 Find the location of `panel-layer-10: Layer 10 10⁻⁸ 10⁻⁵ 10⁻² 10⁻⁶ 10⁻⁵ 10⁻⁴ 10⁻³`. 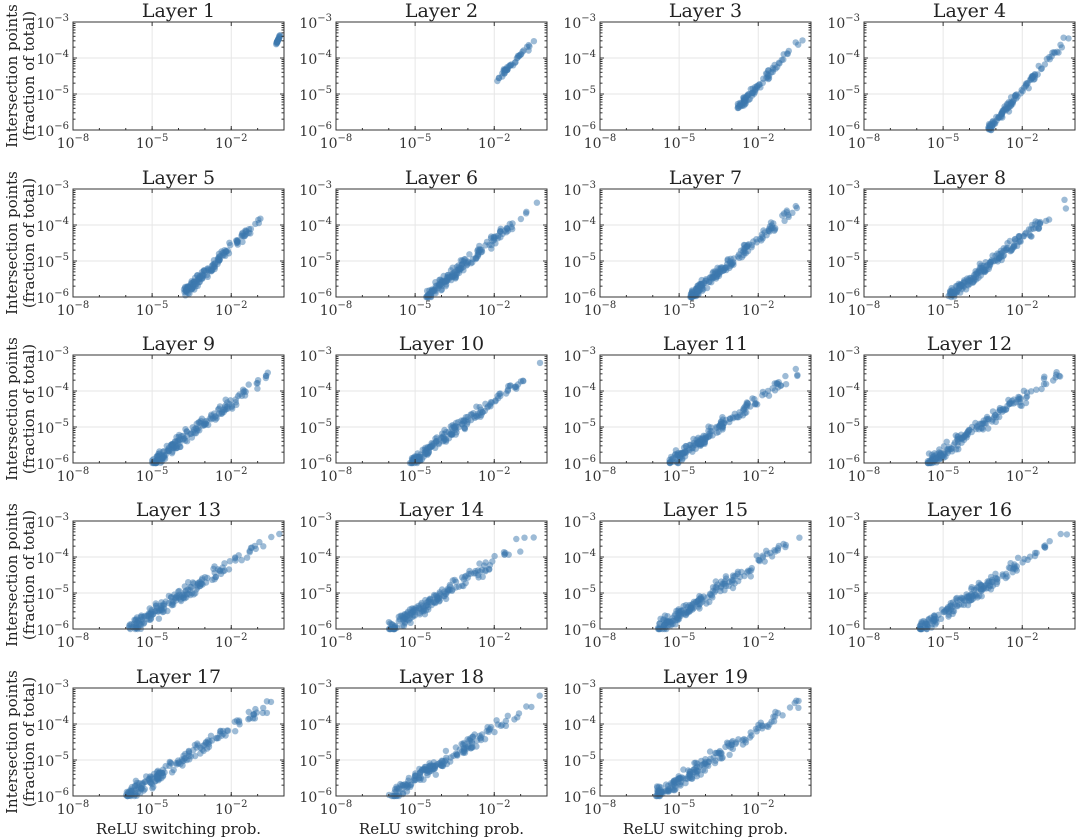

panel-layer-10: Layer 10 10⁻⁸ 10⁻⁵ 10⁻² 10⁻⁶ 10⁻⁵ 10⁻⁴ 10⁻³ is located at coordinates (423, 409).